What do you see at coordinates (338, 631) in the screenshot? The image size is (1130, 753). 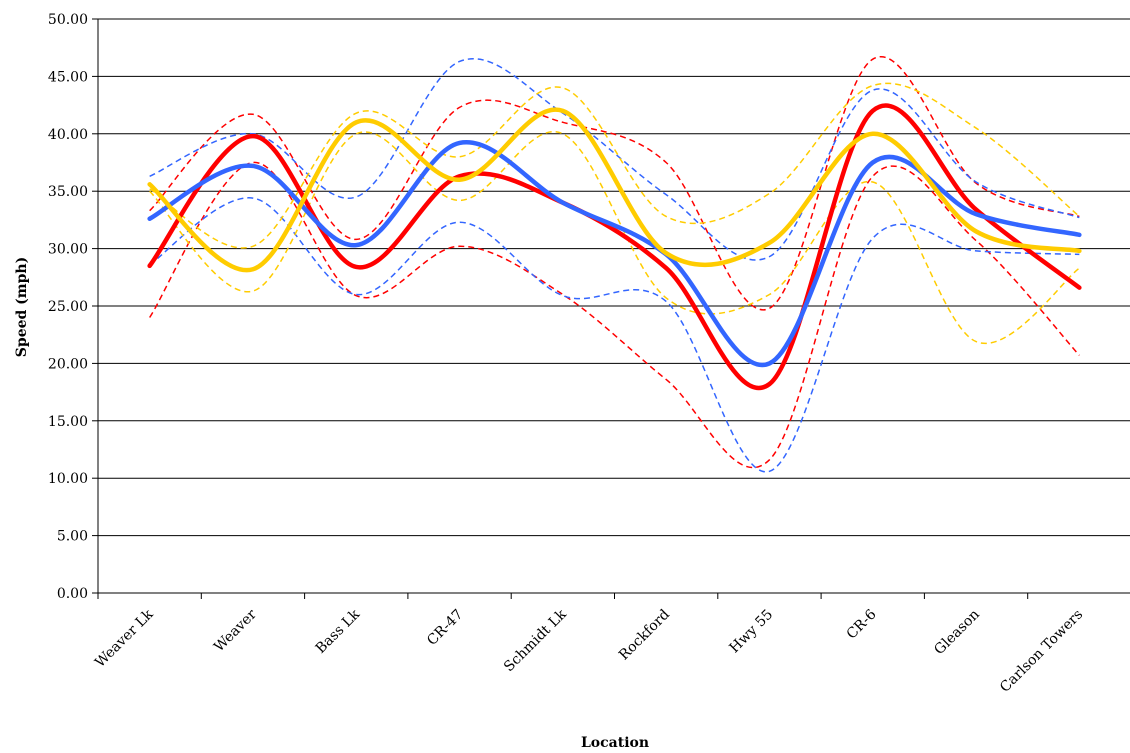 I see `x-tick-label: Bass Lk` at bounding box center [338, 631].